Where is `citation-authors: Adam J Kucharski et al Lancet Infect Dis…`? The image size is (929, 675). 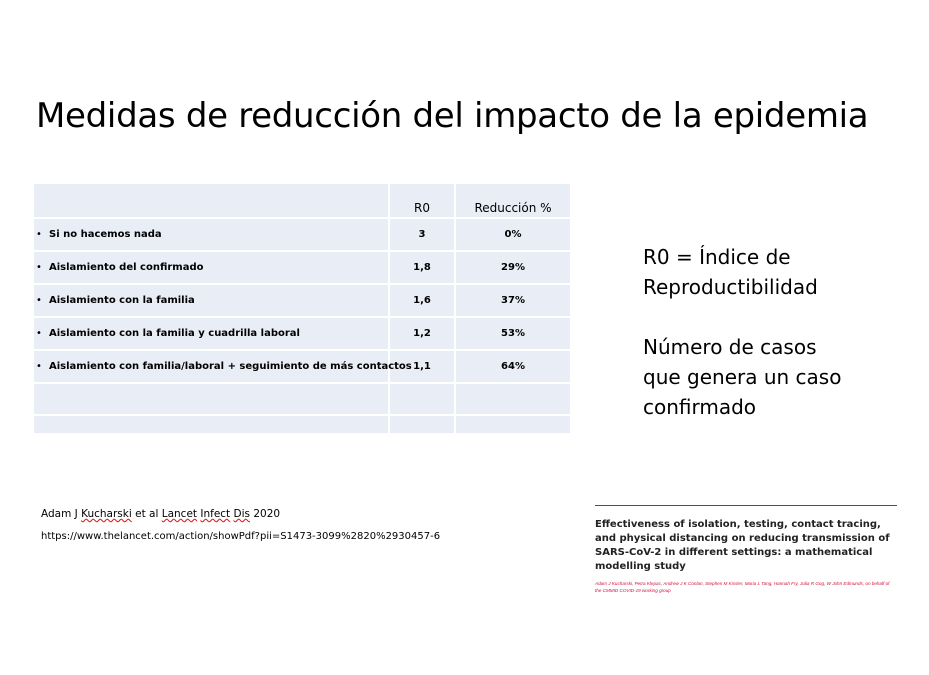 citation-authors: Adam J Kucharski et al Lancet Infect Dis… is located at coordinates (161, 514).